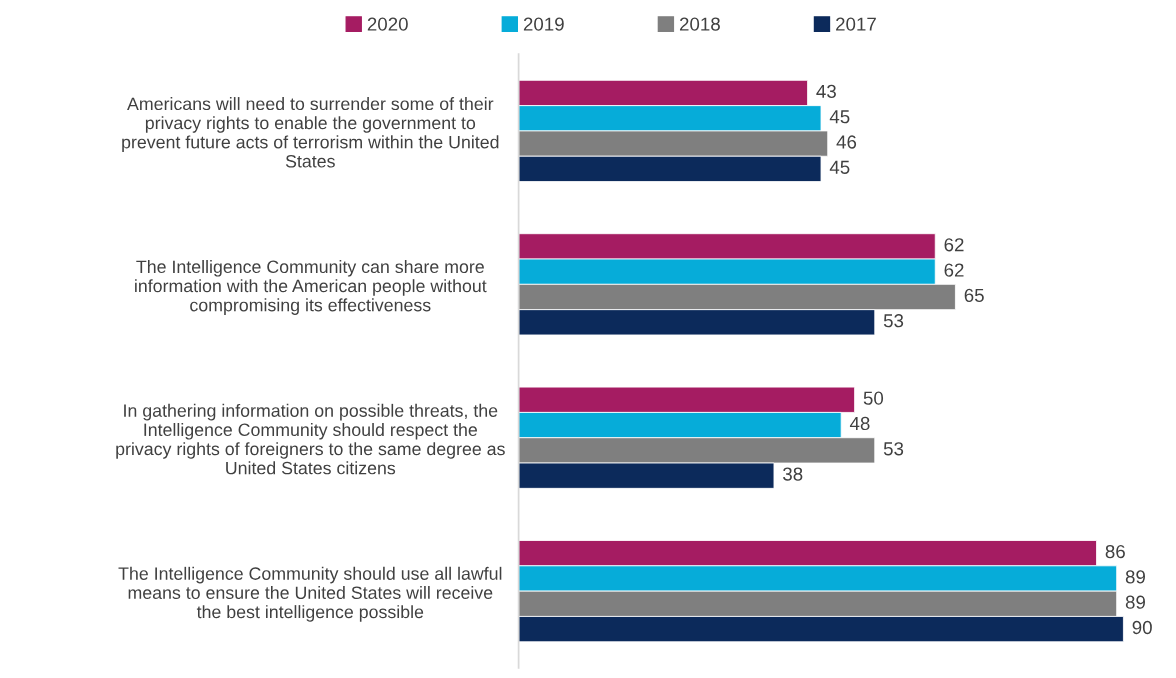 Image resolution: width=1176 pixels, height=678 pixels. I want to click on data-label: 90, so click(1142, 627).